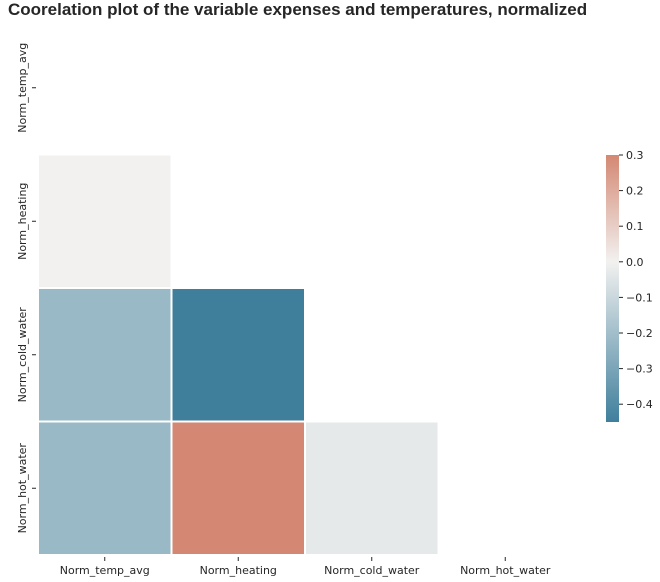 This screenshot has height=582, width=660. I want to click on y-tick-label: Norm_hot_water, so click(22, 488).